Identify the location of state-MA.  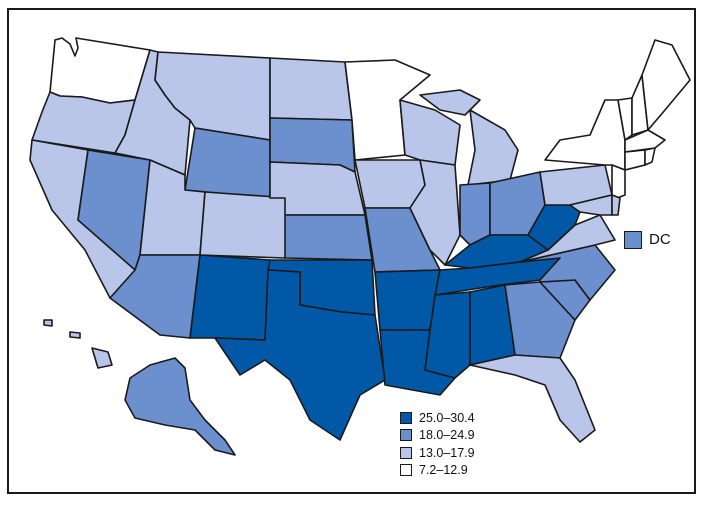
(645, 141).